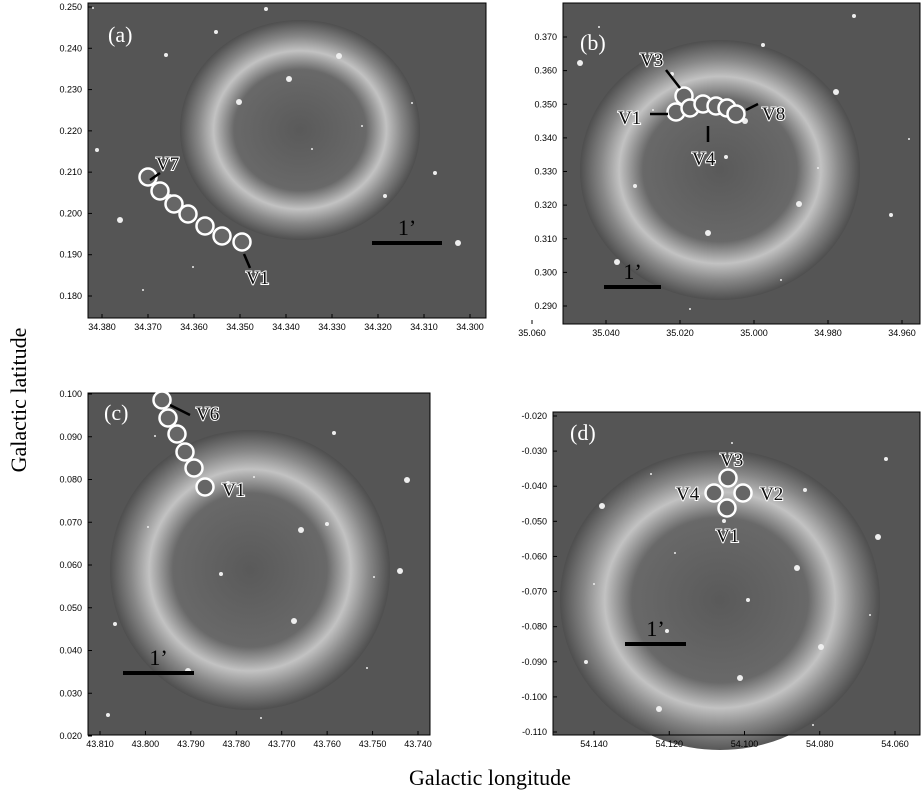  What do you see at coordinates (534, 521) in the screenshot?
I see `y-tick-label: -0.050` at bounding box center [534, 521].